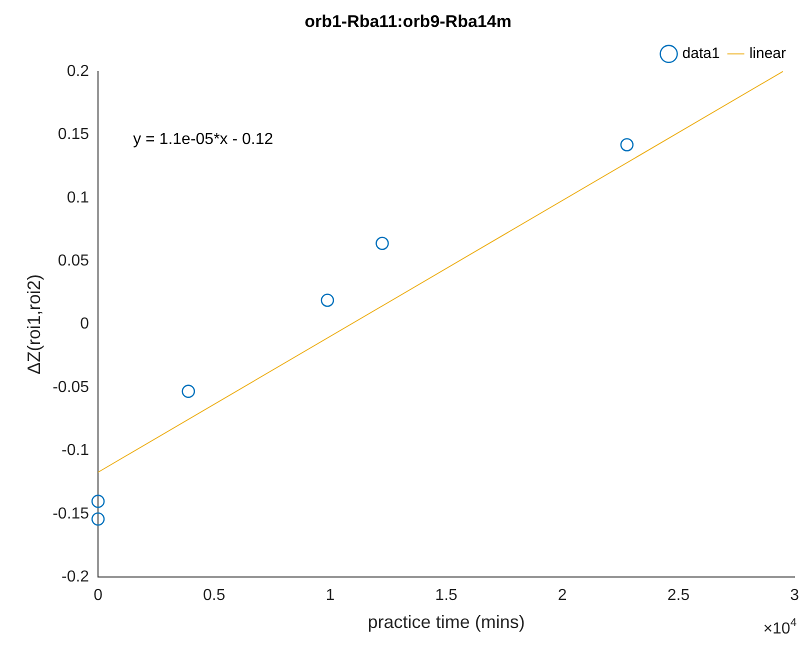 The image size is (802, 658). I want to click on y-tick-label: -0.15, so click(71, 513).